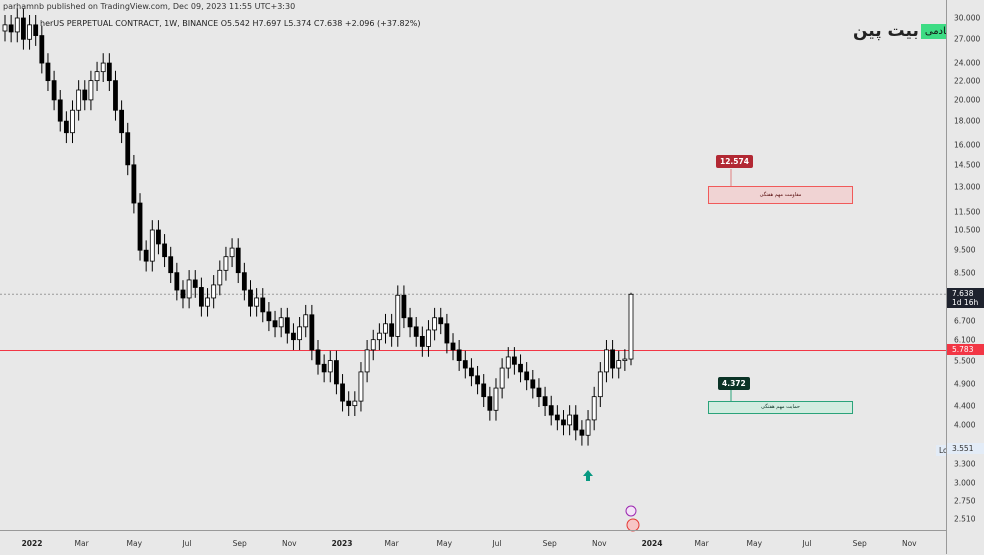 This screenshot has height=555, width=984. I want to click on resistance-zone: مقاومت مهم هفتگی, so click(780, 195).